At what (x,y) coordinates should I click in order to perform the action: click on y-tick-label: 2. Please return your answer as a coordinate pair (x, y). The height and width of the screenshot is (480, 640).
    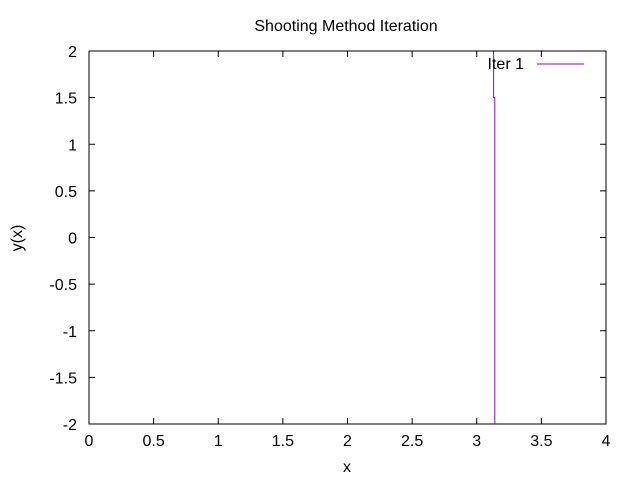
    Looking at the image, I should click on (72, 52).